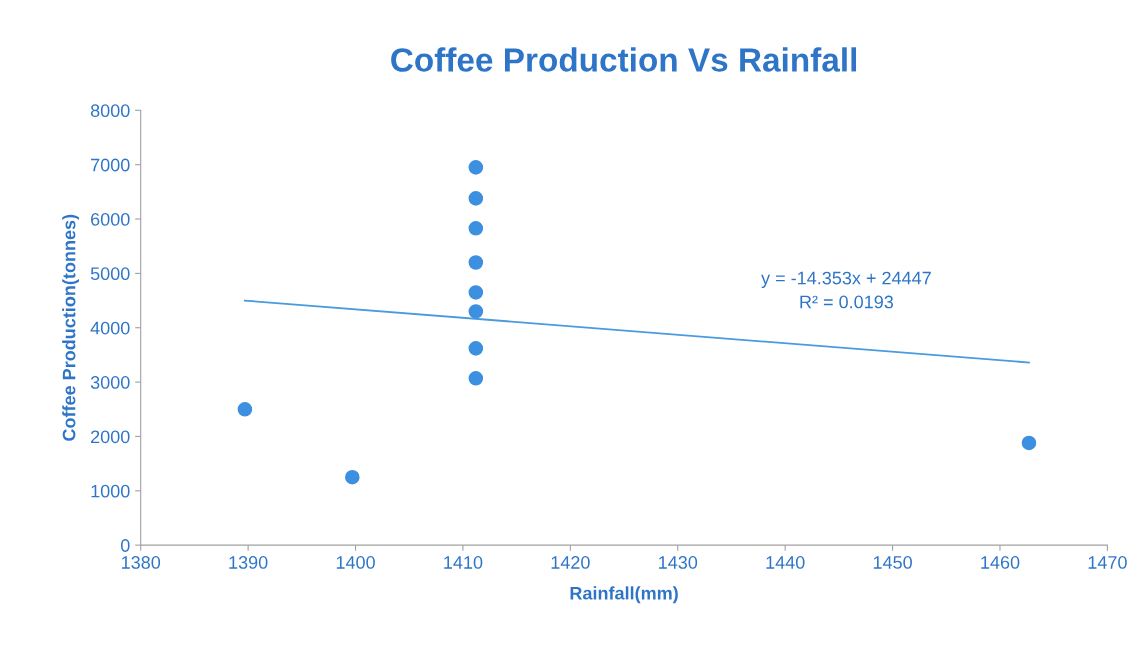 This screenshot has width=1144, height=649. I want to click on annotation: y = -14.353x + 24447, so click(846, 280).